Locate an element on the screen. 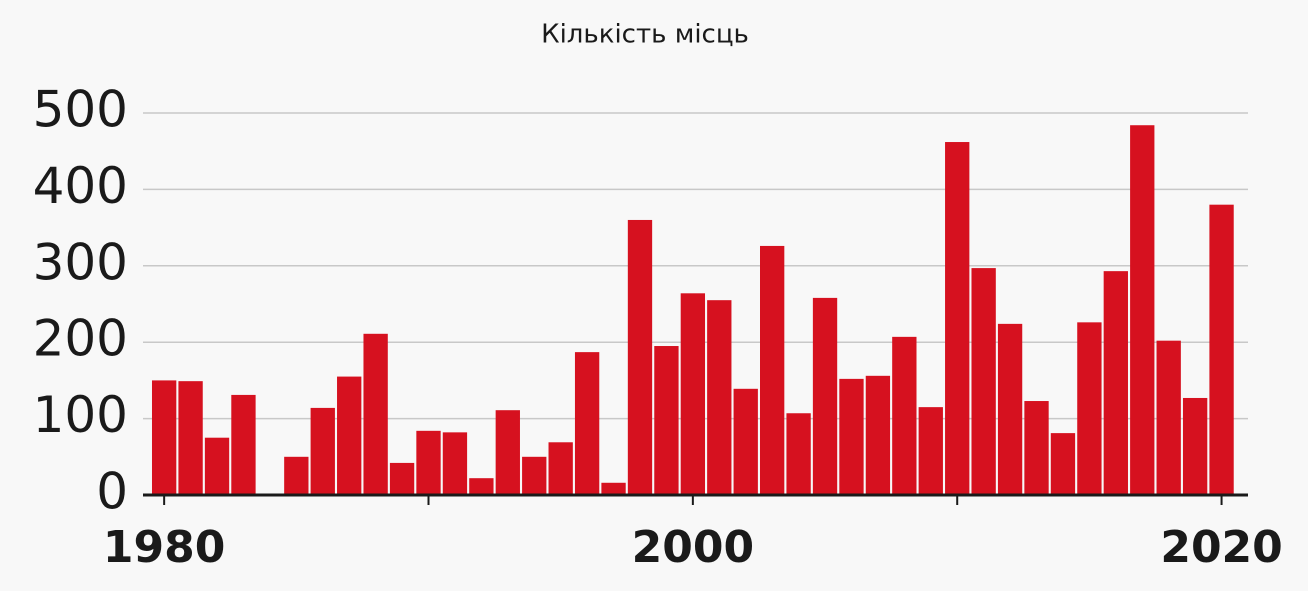 The height and width of the screenshot is (591, 1308). x-tick-label: 2000 is located at coordinates (693, 547).